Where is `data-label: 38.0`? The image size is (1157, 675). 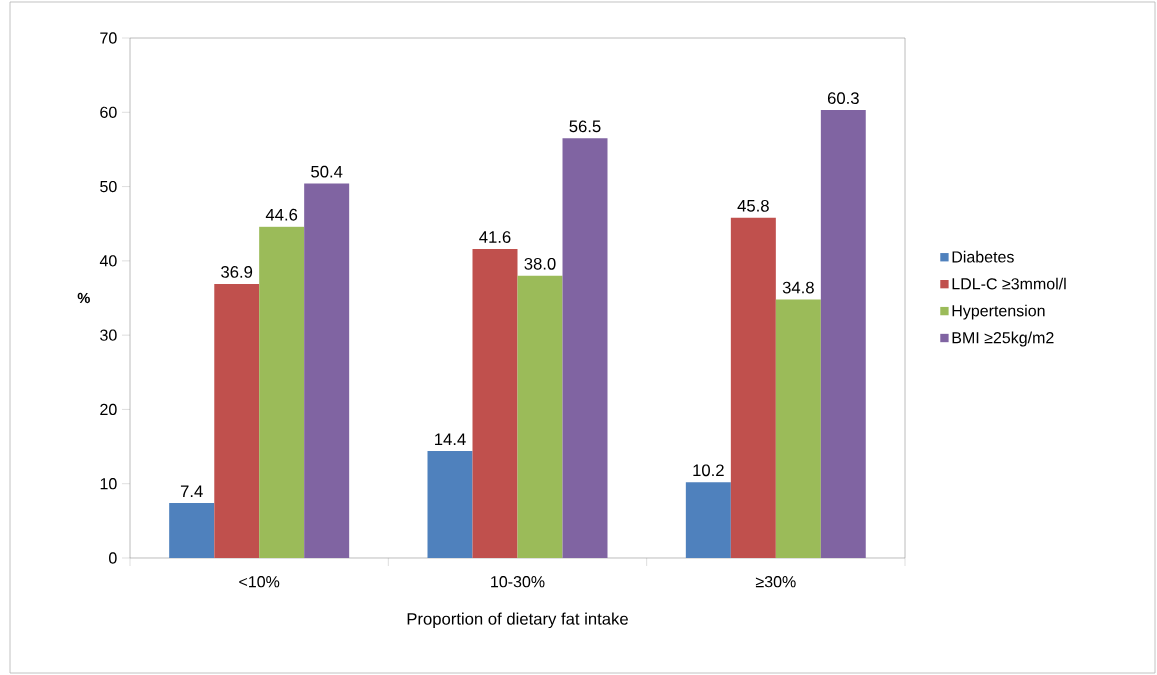
data-label: 38.0 is located at coordinates (540, 263).